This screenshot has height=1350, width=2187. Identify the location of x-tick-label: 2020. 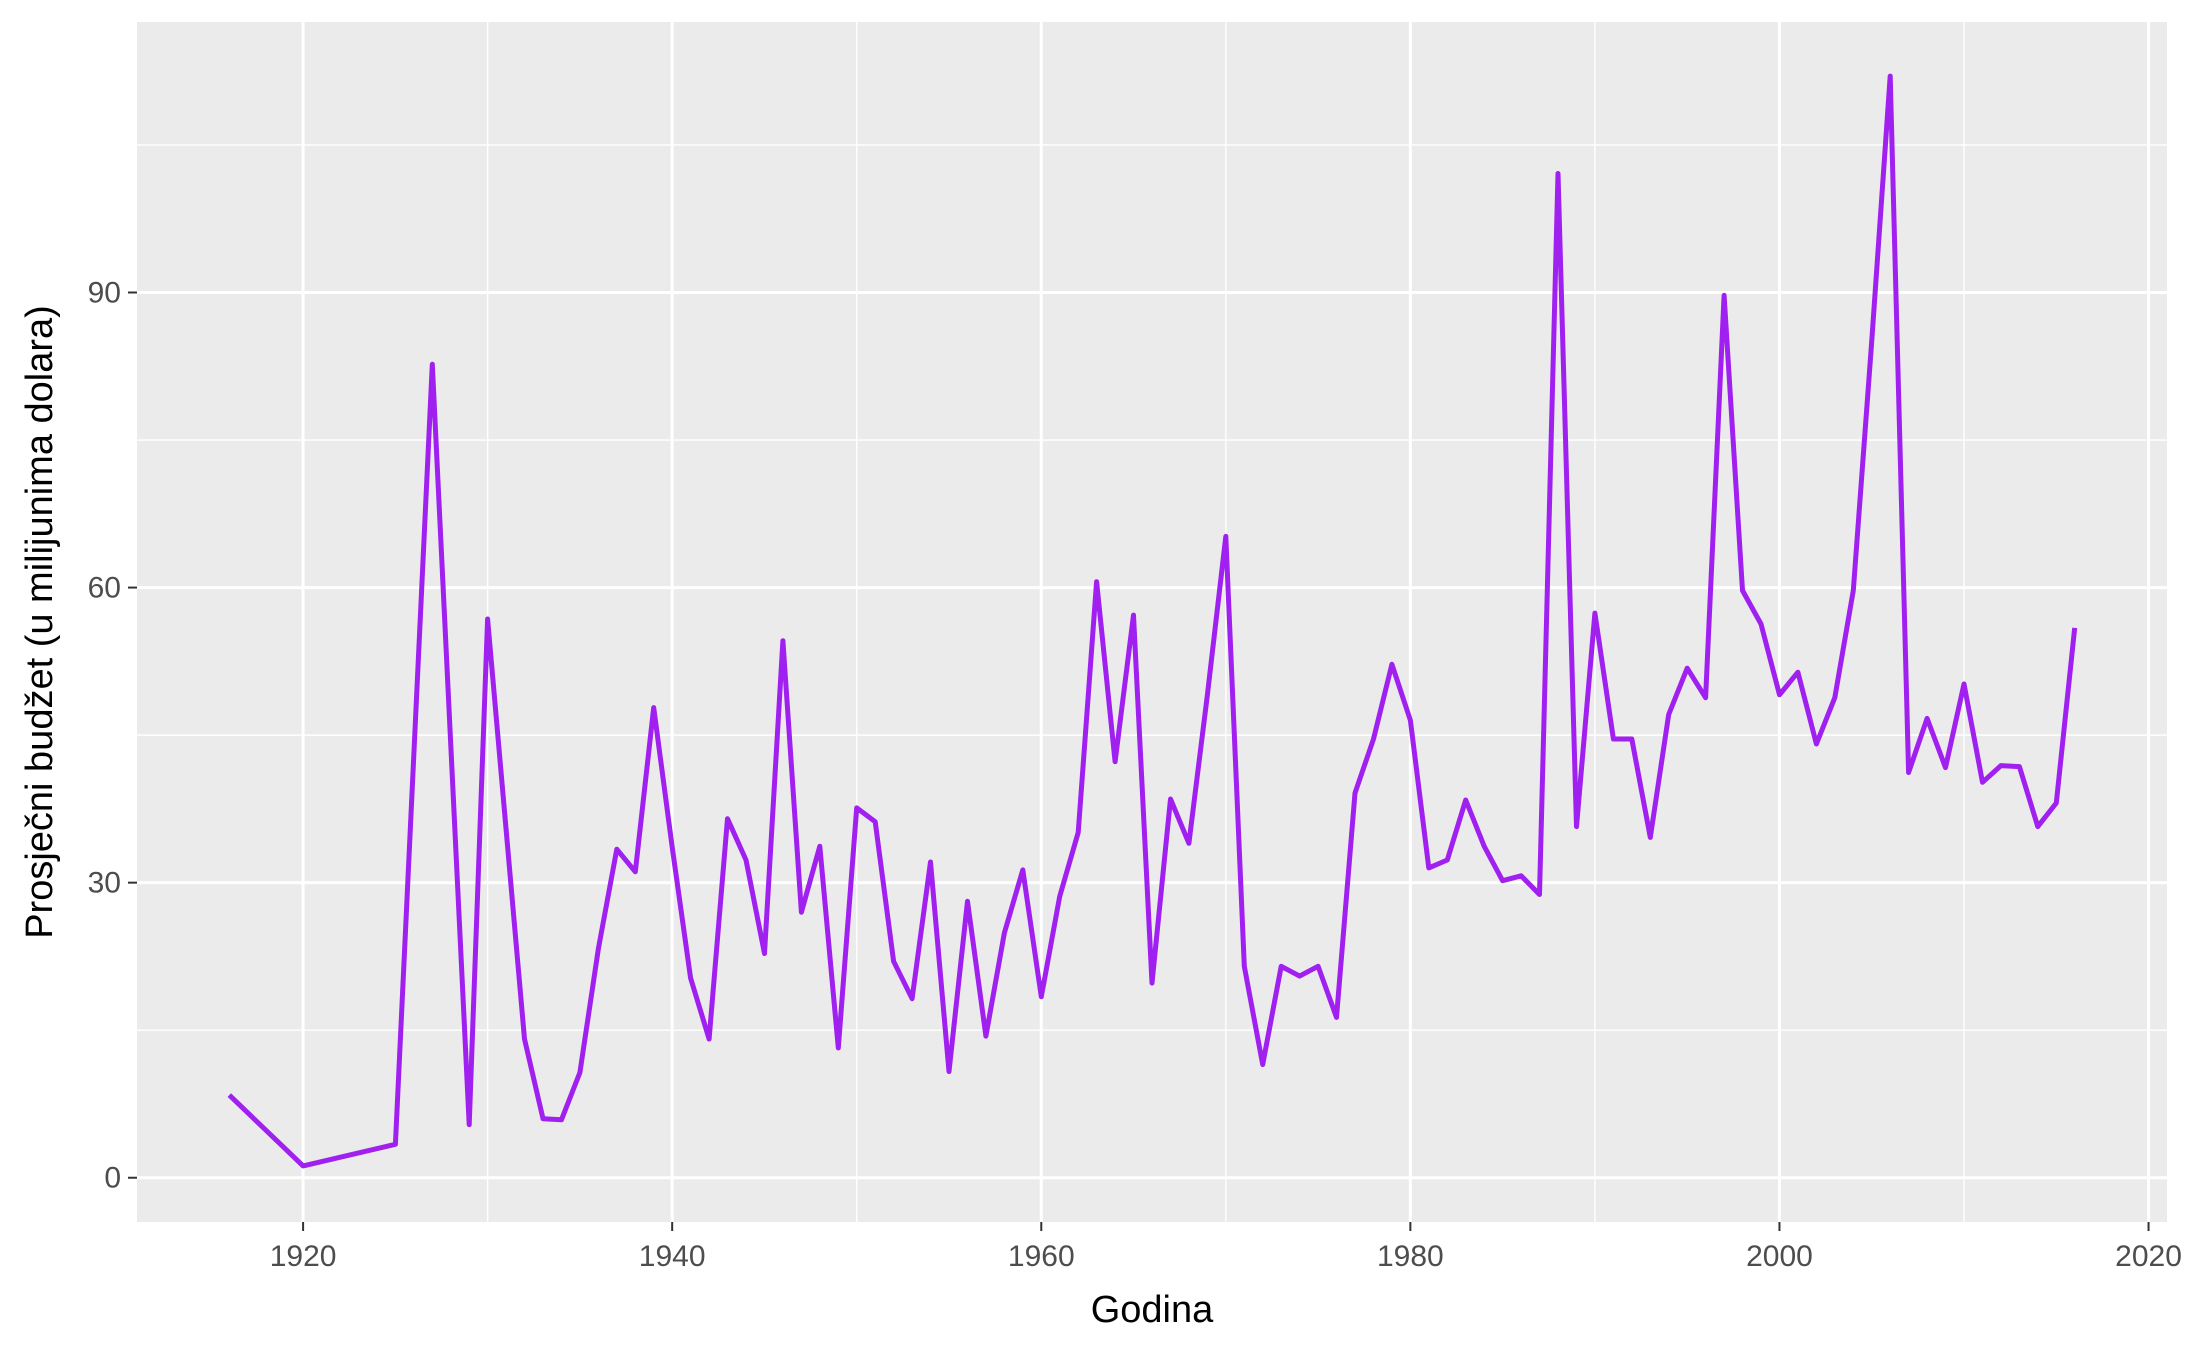
(2148, 1256).